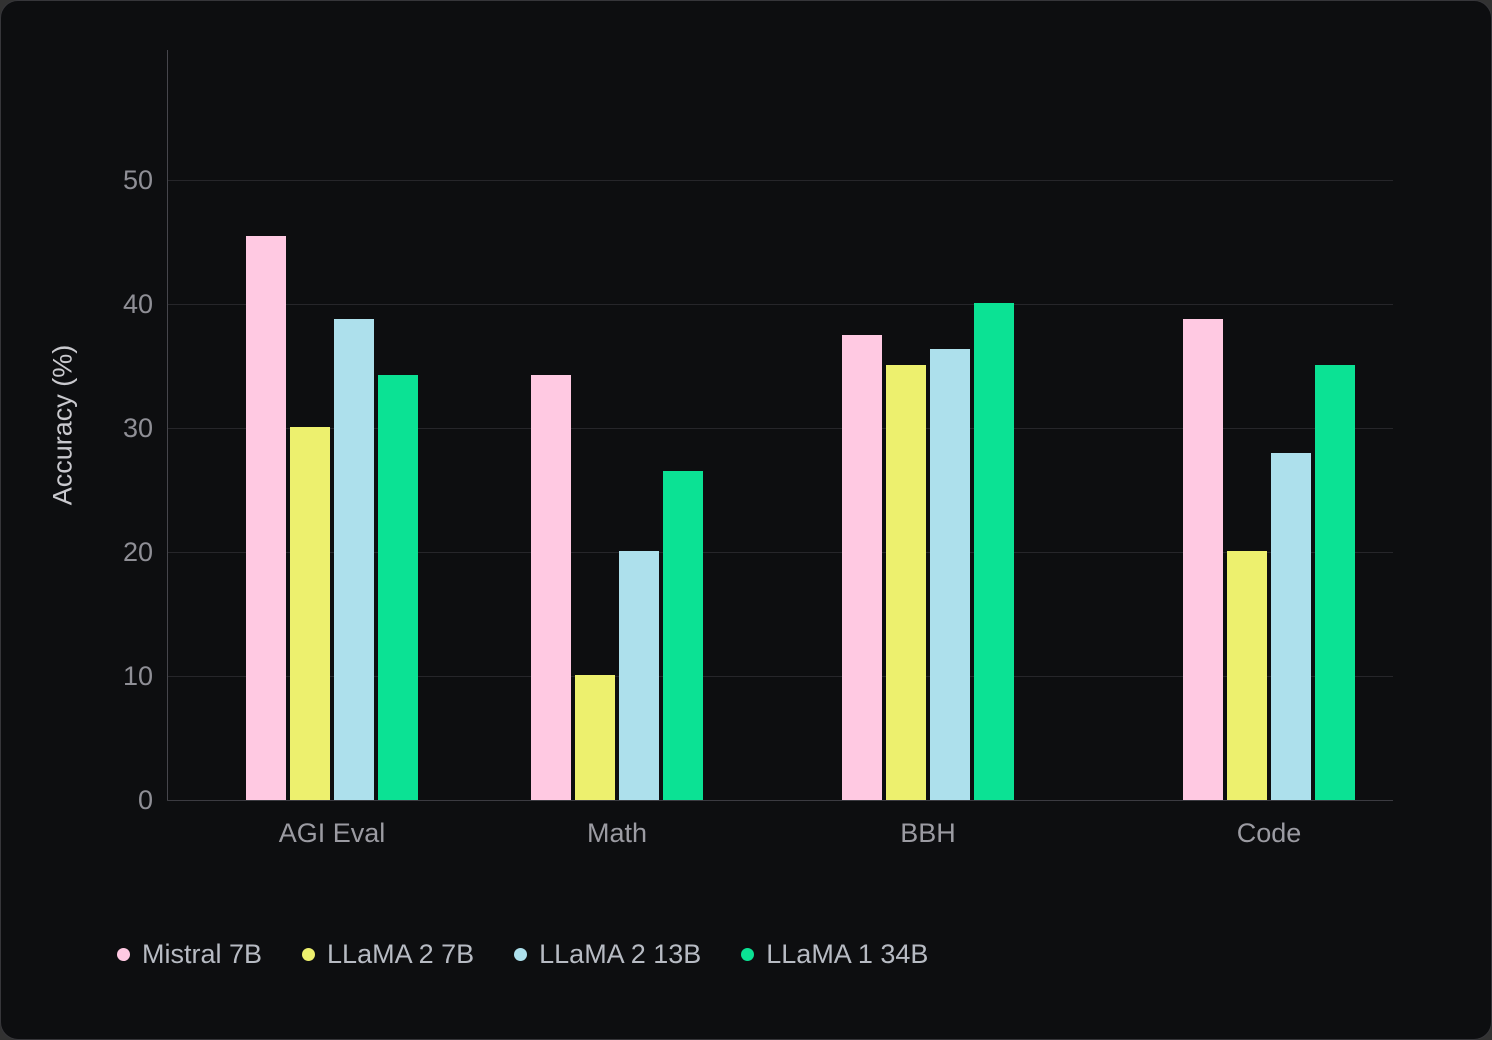 Image resolution: width=1492 pixels, height=1040 pixels. What do you see at coordinates (617, 833) in the screenshot?
I see `x-axis-label-math: Math` at bounding box center [617, 833].